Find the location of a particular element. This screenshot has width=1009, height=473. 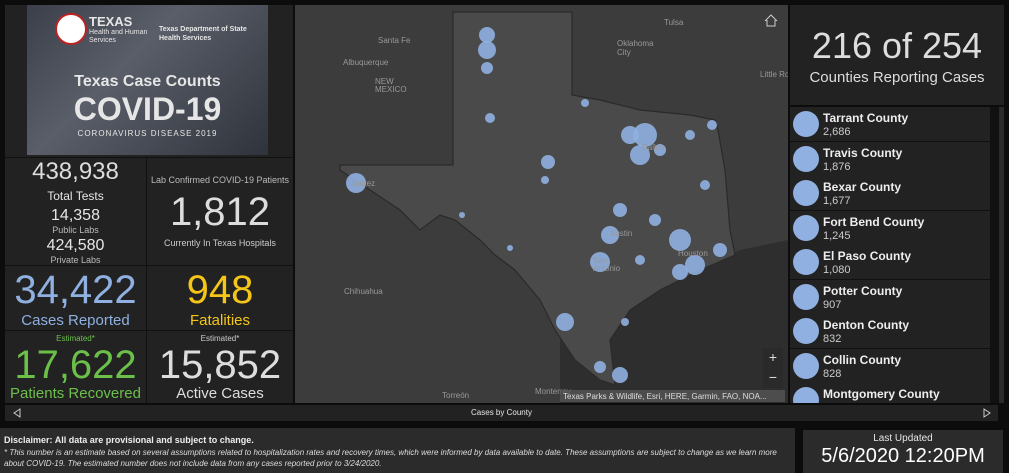

stat-label: Currently In Texas Hospitals is located at coordinates (220, 243).